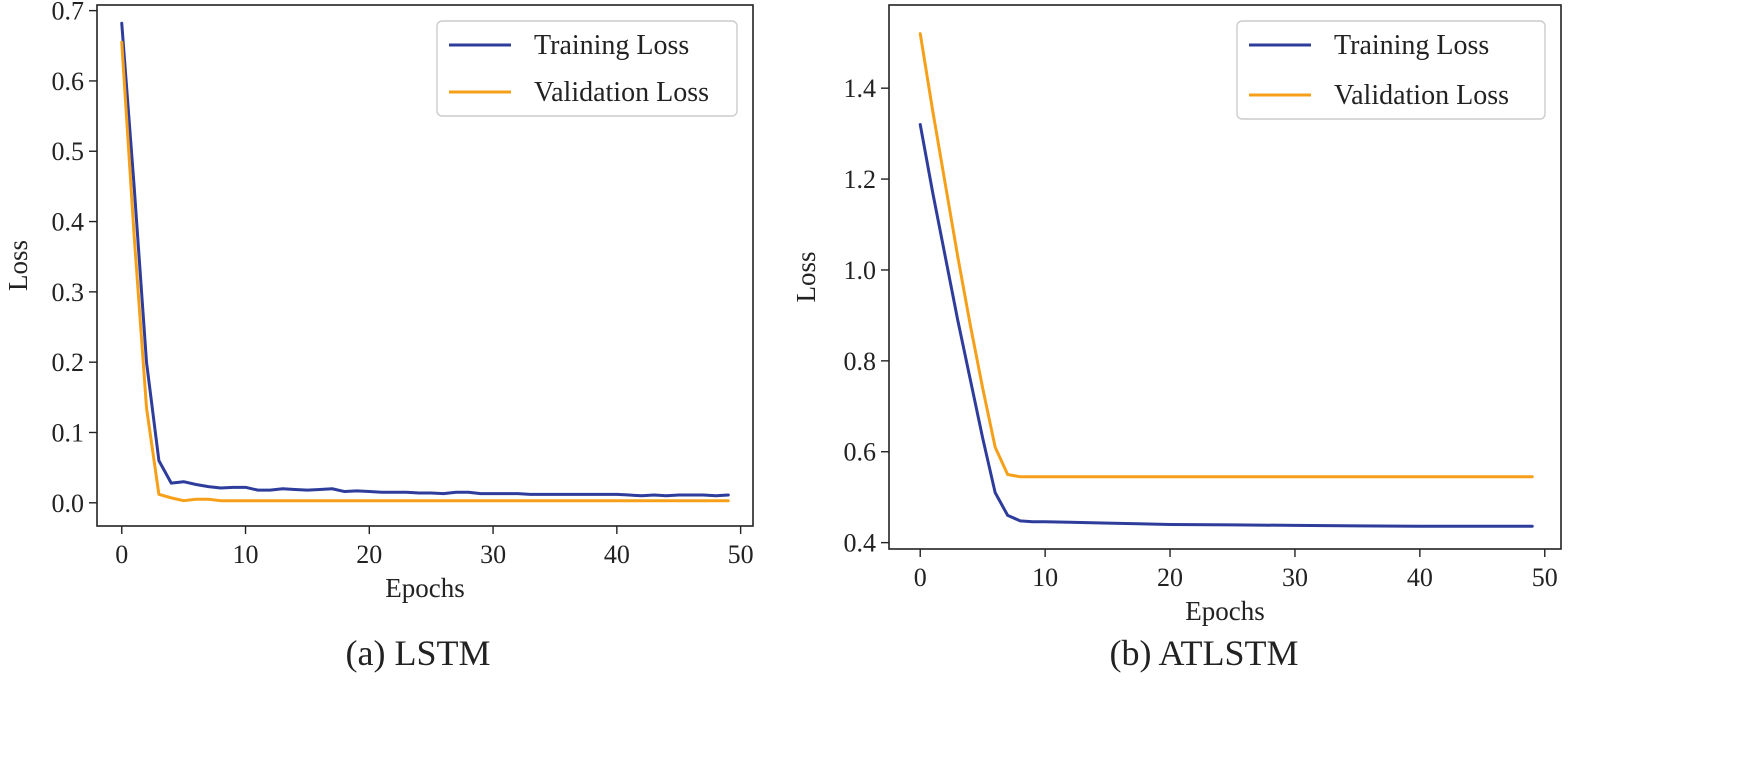  I want to click on atlstm-legend-box, so click(1391, 70).